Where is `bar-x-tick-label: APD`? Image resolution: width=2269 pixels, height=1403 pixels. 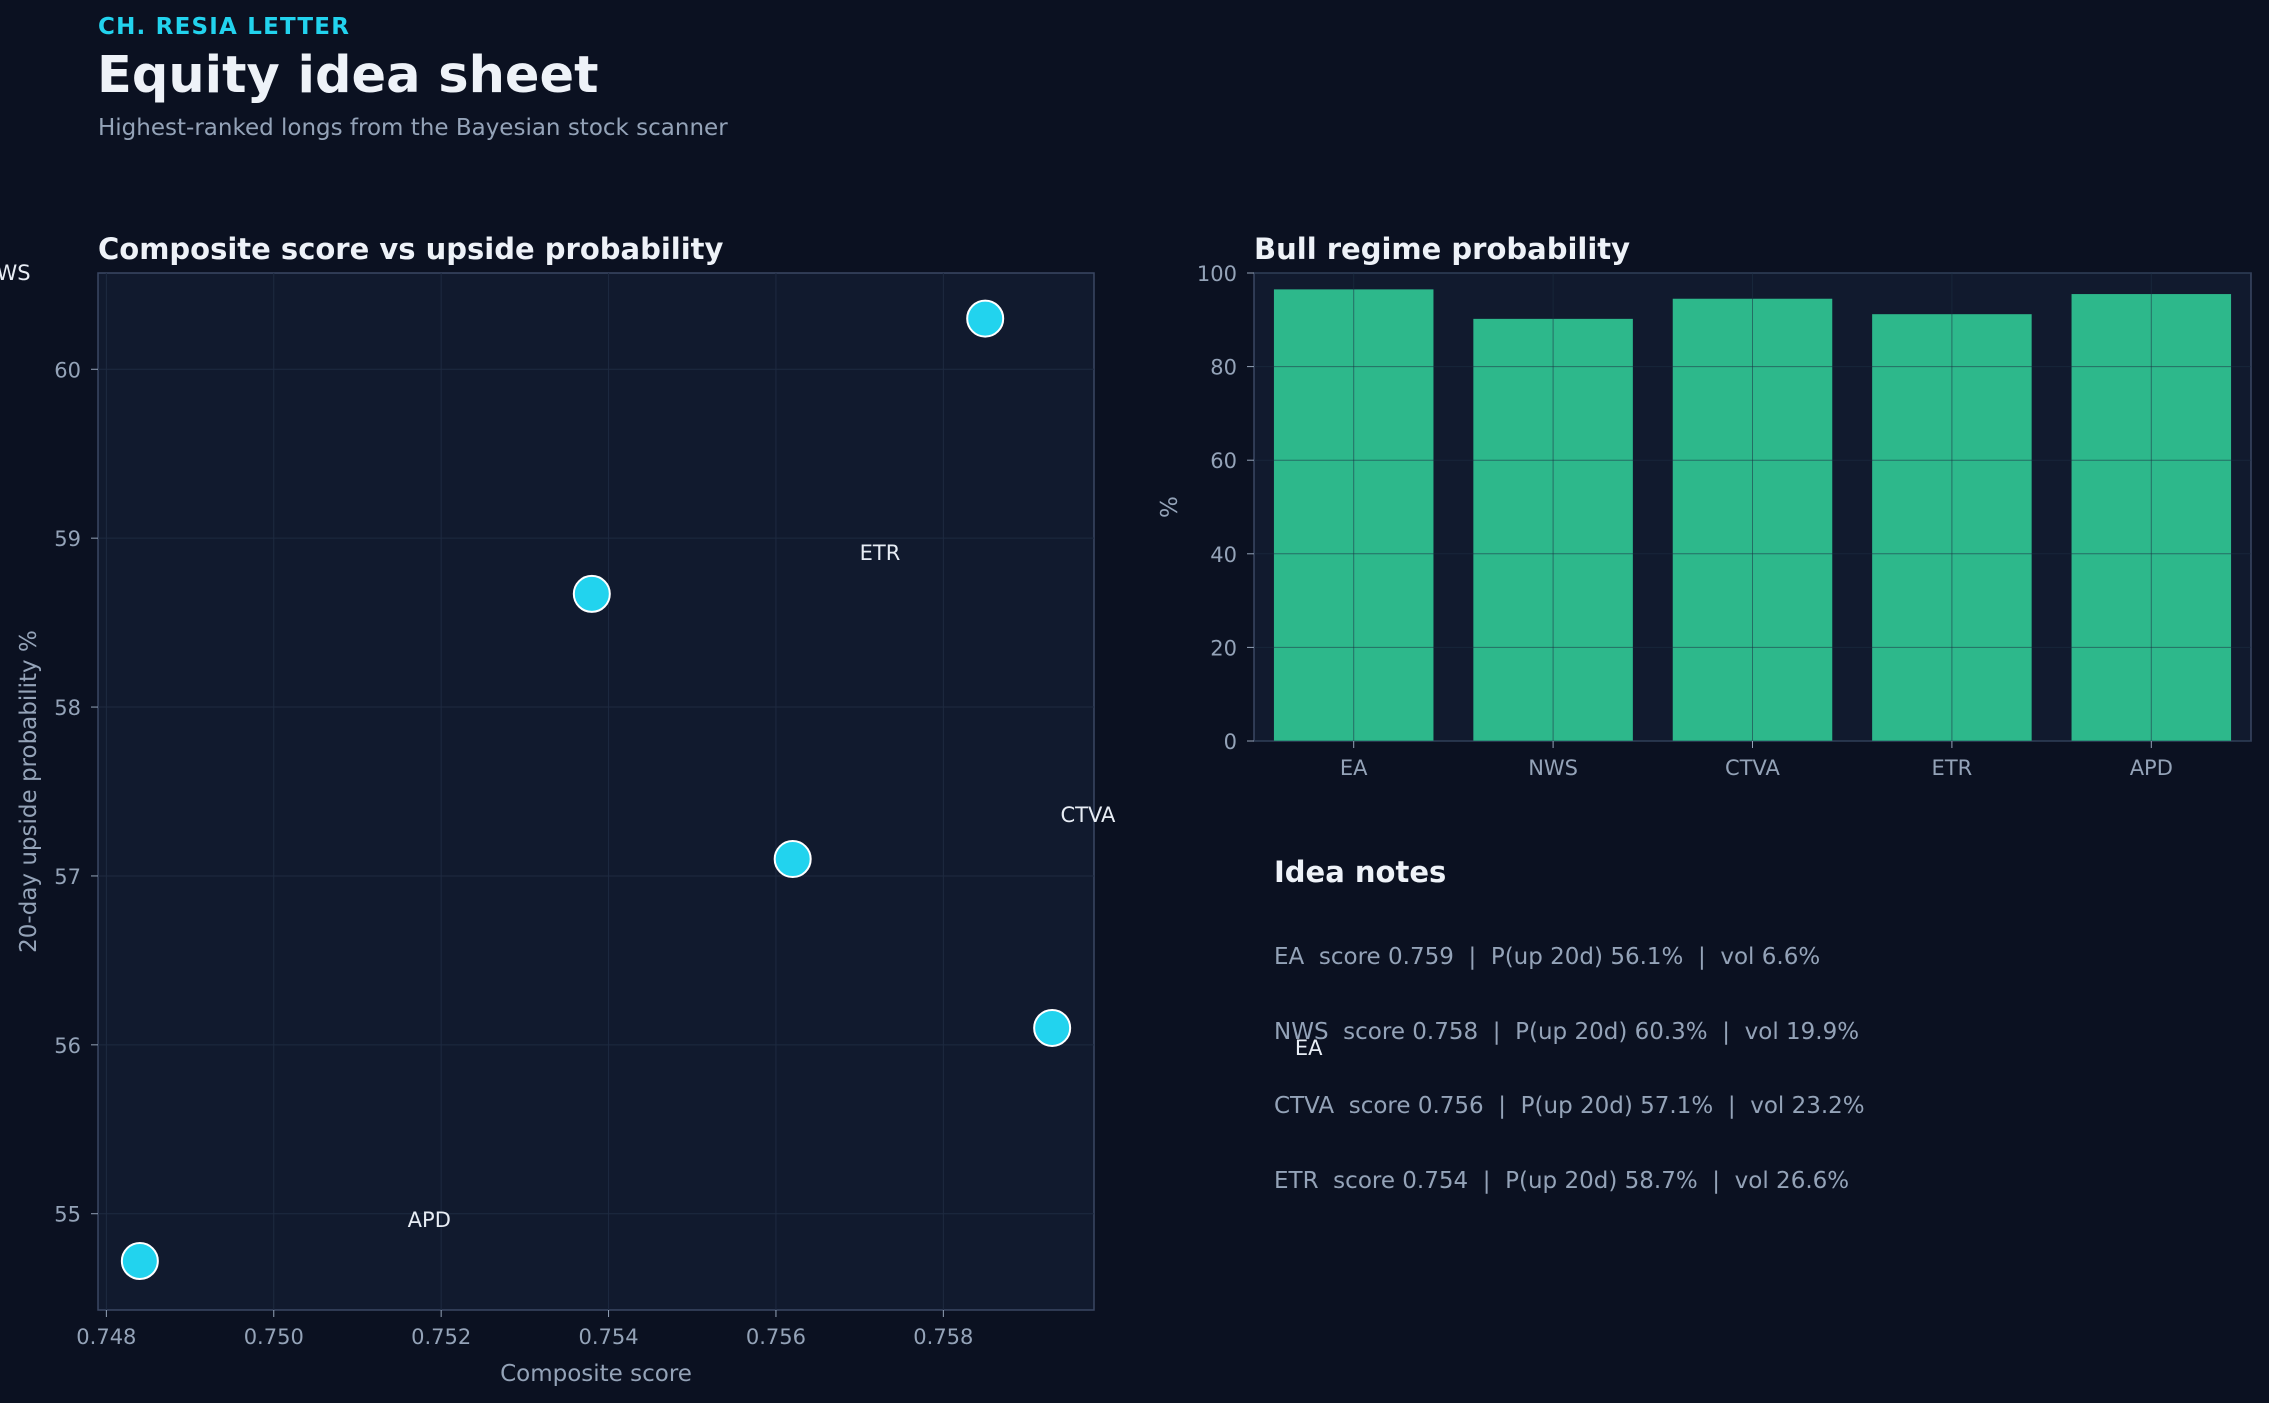 bar-x-tick-label: APD is located at coordinates (2151, 768).